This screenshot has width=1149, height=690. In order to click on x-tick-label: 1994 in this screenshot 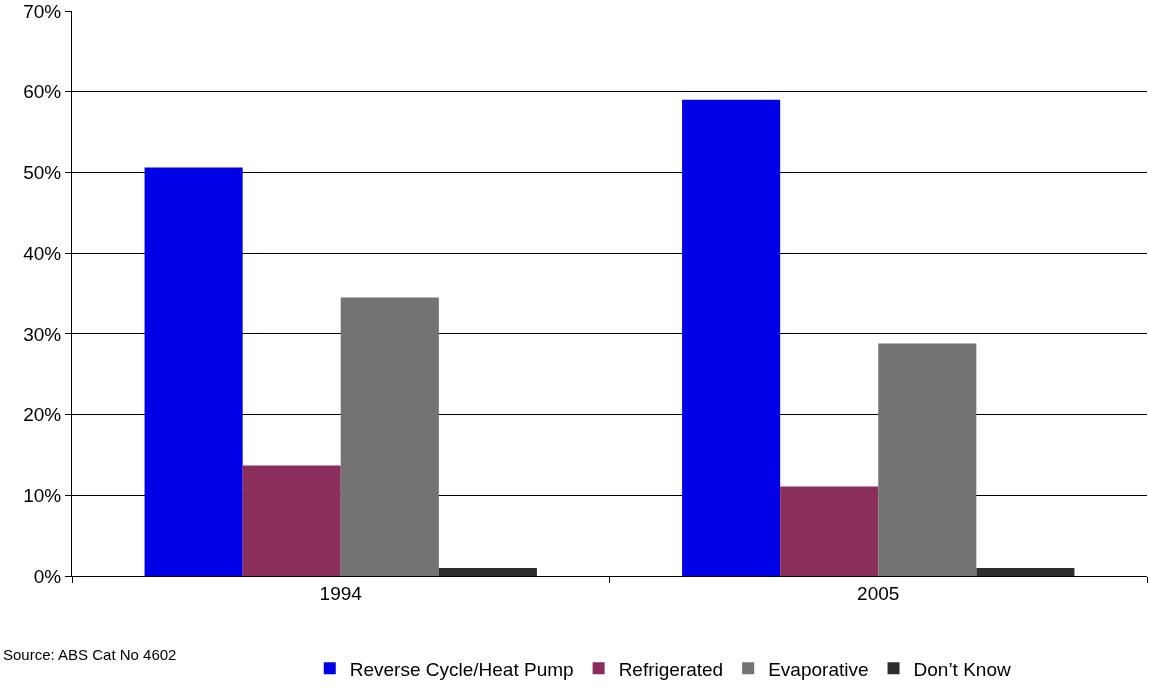, I will do `click(341, 593)`.